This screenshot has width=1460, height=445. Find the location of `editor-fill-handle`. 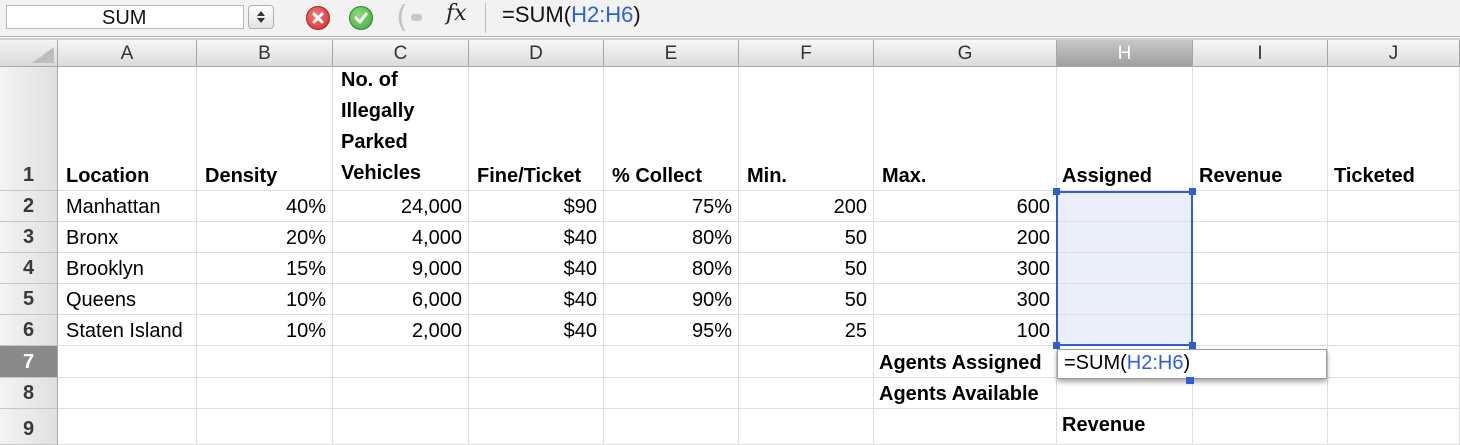

editor-fill-handle is located at coordinates (1190, 380).